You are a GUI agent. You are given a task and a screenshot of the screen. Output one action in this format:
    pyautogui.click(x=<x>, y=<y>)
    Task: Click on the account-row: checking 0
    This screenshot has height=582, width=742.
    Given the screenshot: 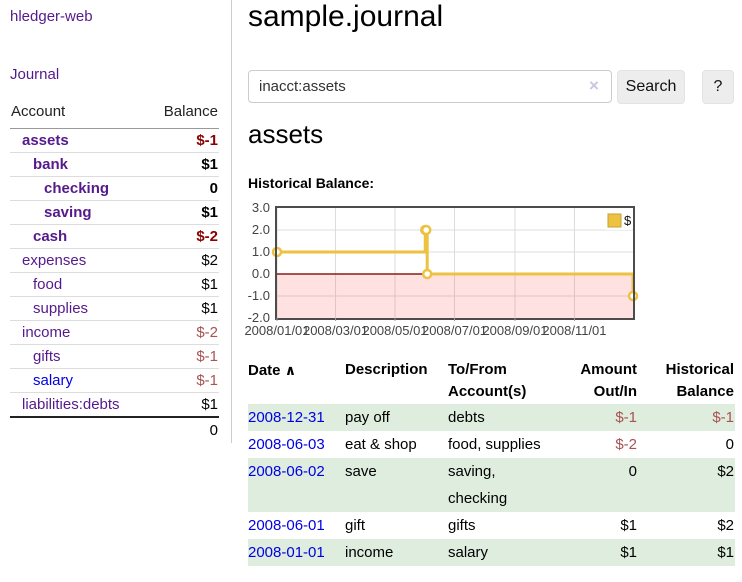 What is the action you would take?
    pyautogui.click(x=114, y=188)
    